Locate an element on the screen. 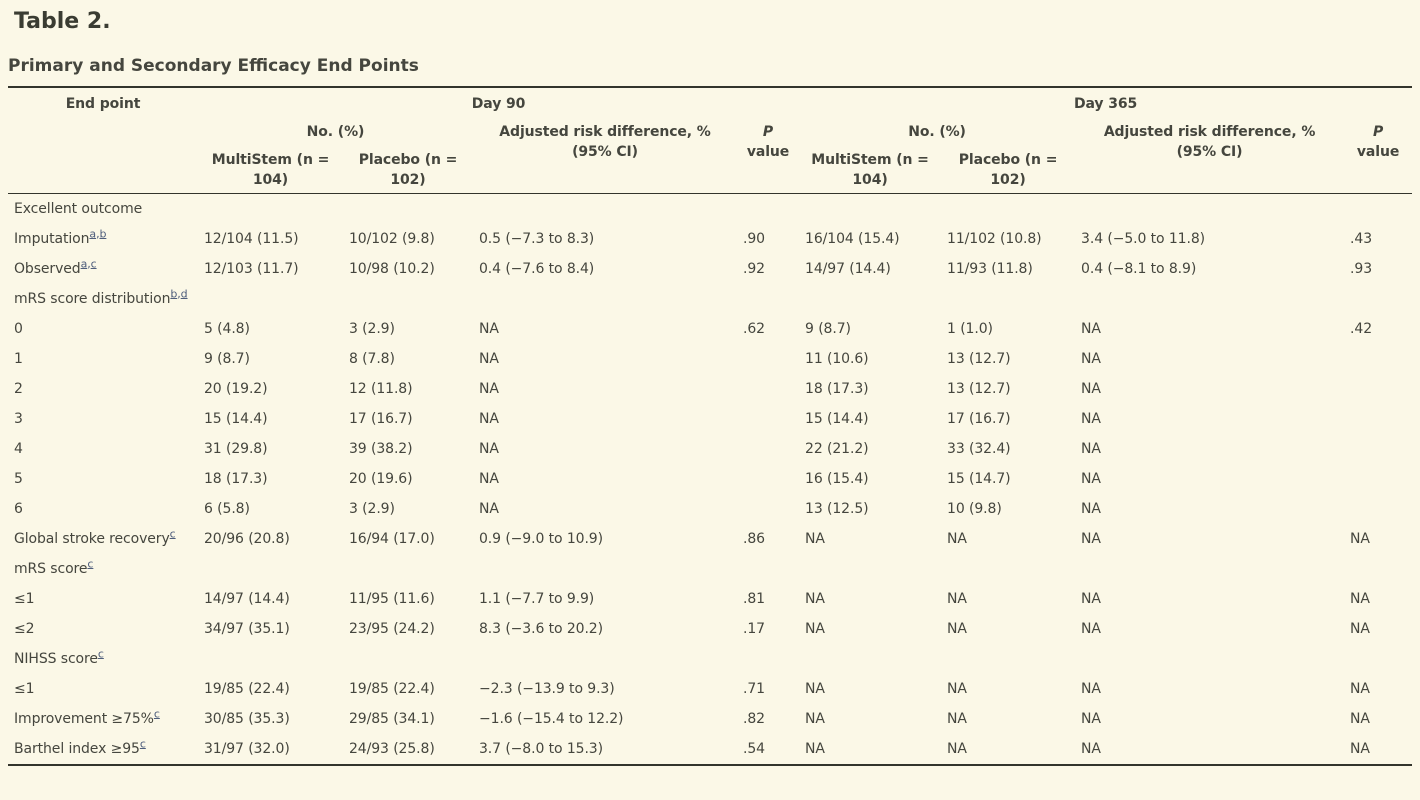  endpoint-cell: Imputationa,b is located at coordinates (103, 239).